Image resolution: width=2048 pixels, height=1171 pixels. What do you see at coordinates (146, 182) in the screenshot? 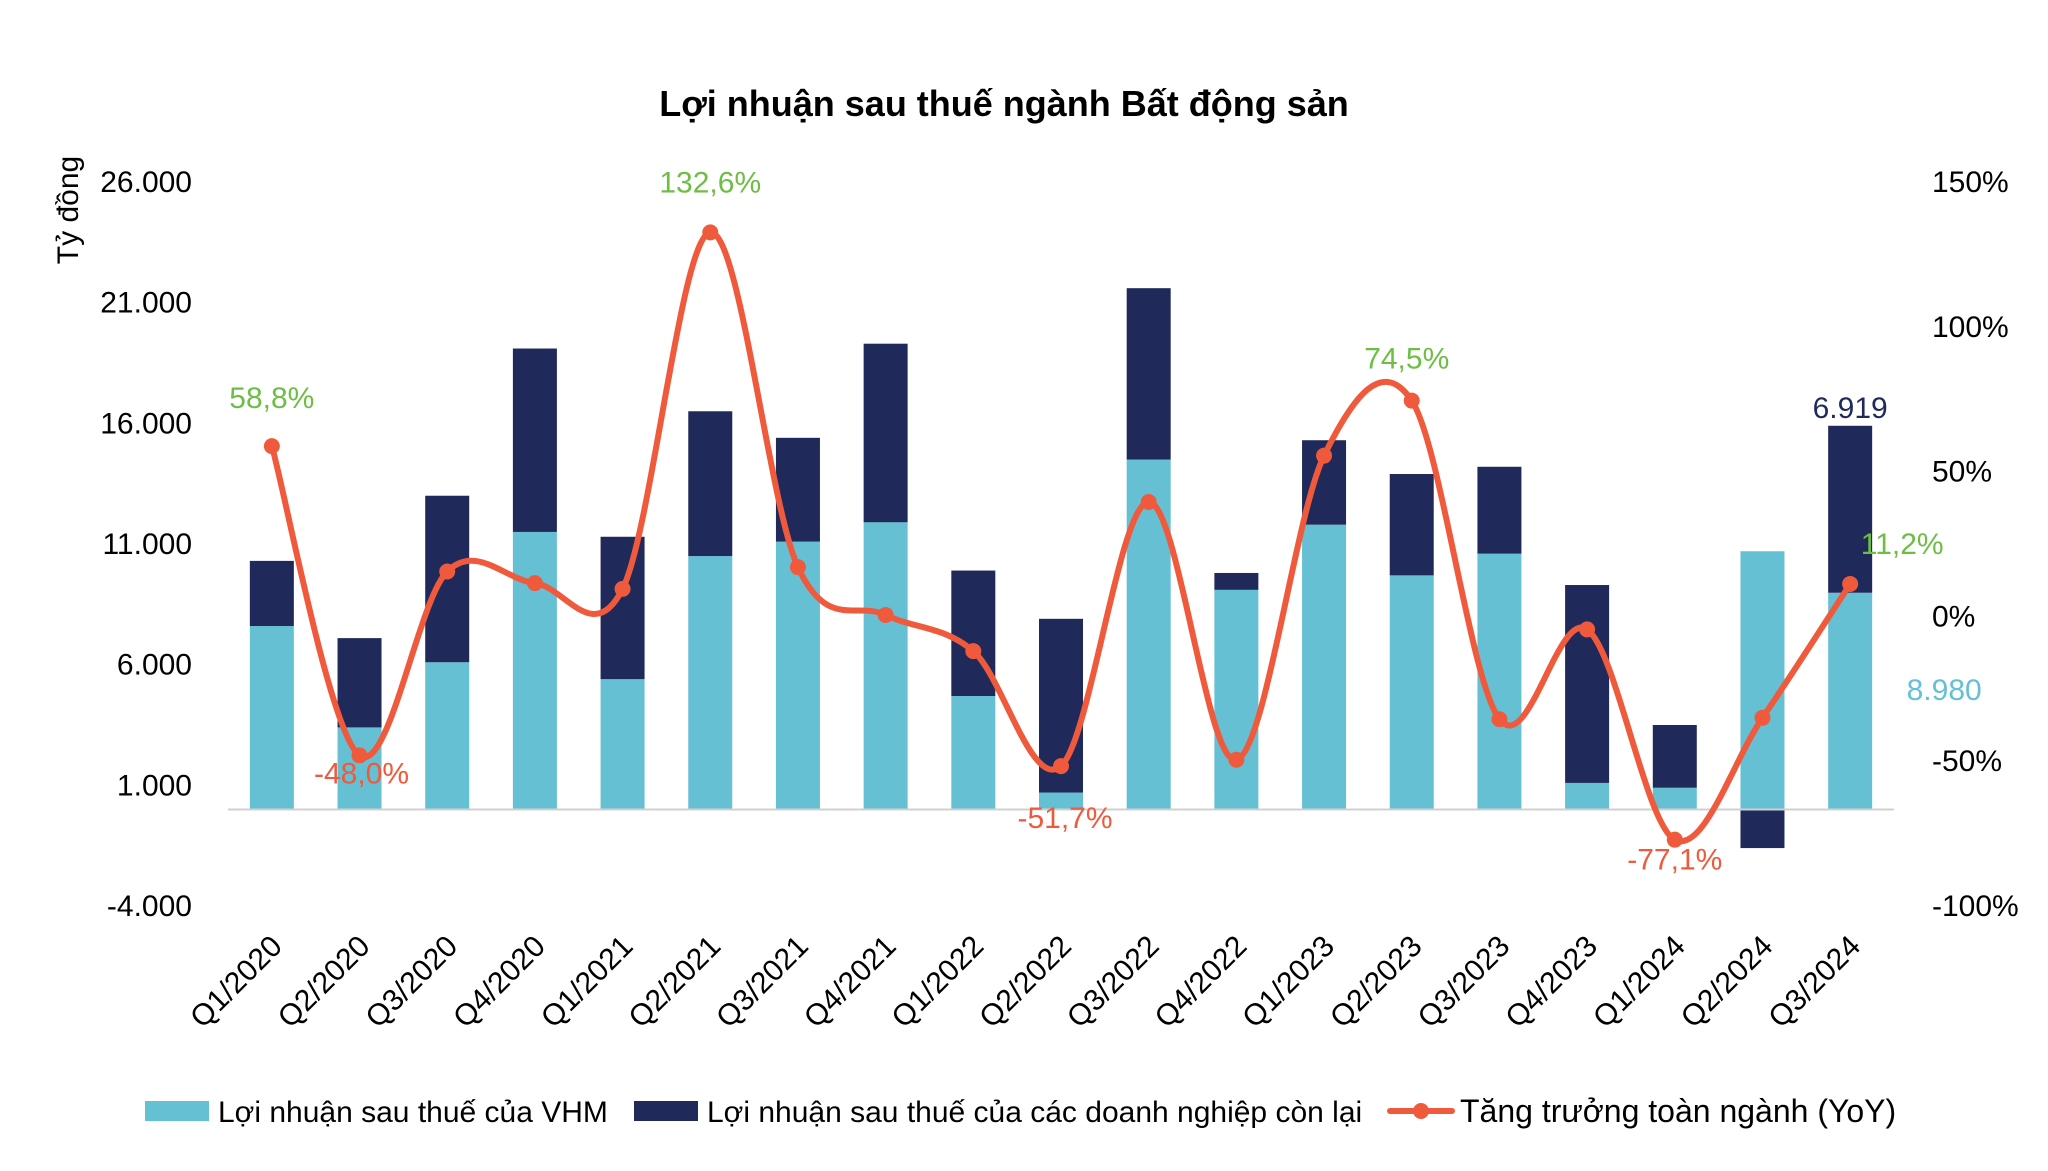
I see `y-tick-label: 26.000` at bounding box center [146, 182].